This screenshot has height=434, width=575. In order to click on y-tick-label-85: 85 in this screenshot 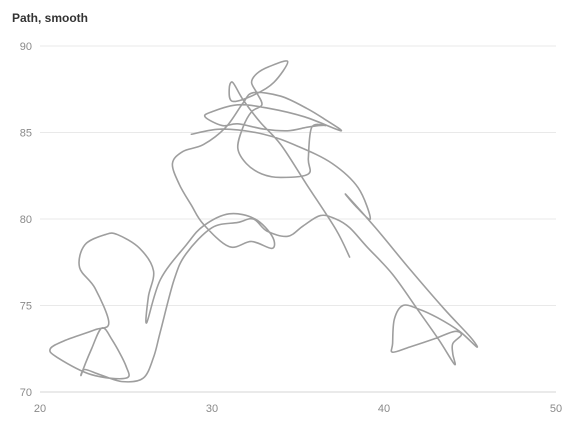, I will do `click(26, 134)`.